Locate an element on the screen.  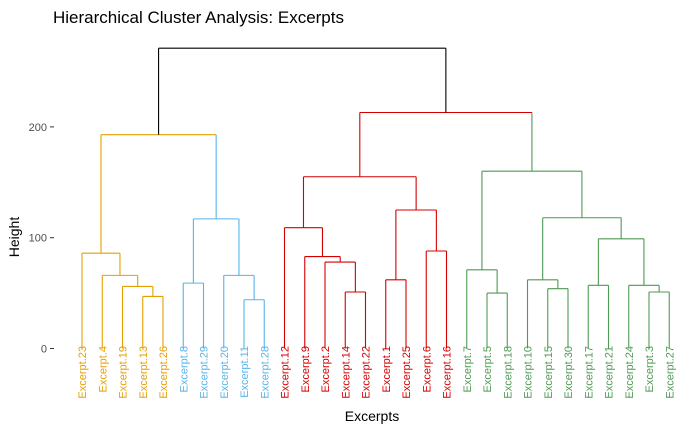
merge-m6 is located at coordinates (254, 324).